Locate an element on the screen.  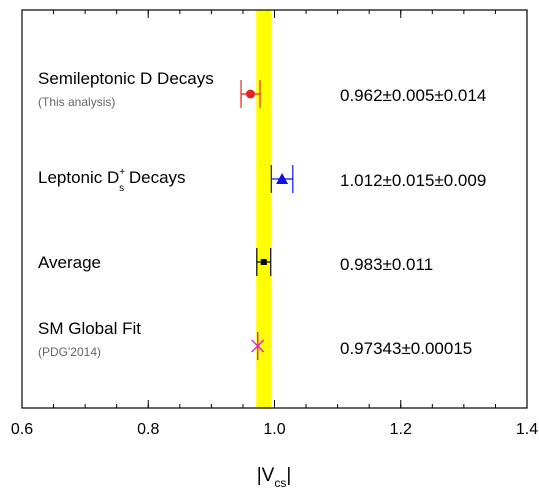
x-tick-label: 1.0 is located at coordinates (274, 429).